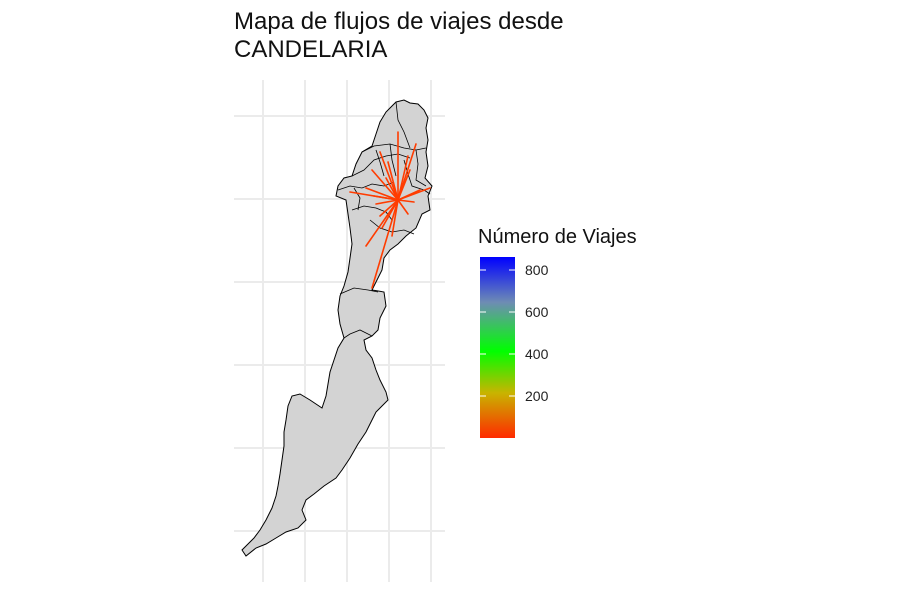  What do you see at coordinates (497, 347) in the screenshot?
I see `legend-colorbar` at bounding box center [497, 347].